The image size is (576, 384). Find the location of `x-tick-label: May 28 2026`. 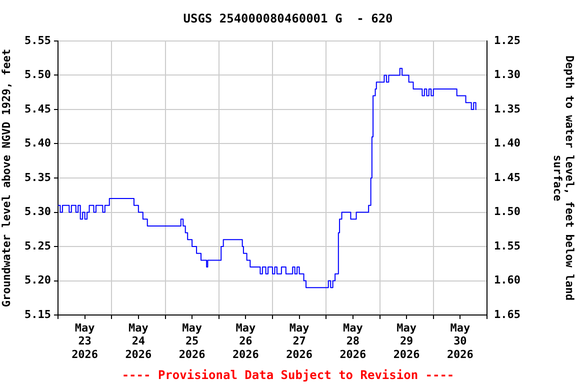

x-tick-label: May 28 2026 is located at coordinates (353, 341).